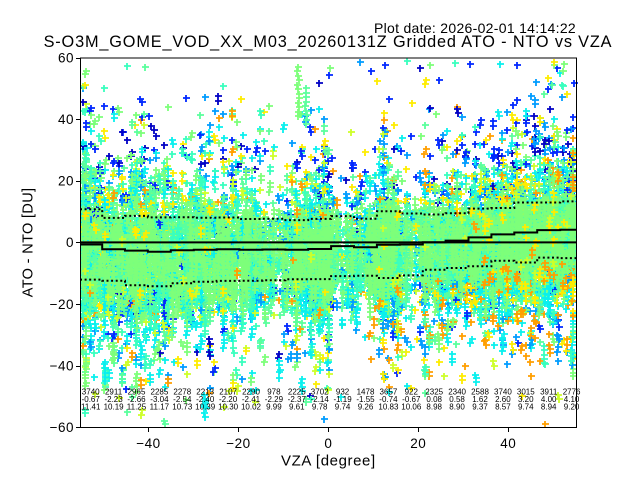 The width and height of the screenshot is (640, 480). What do you see at coordinates (366, 407) in the screenshot?
I see `svg-text: 9.26` at bounding box center [366, 407].